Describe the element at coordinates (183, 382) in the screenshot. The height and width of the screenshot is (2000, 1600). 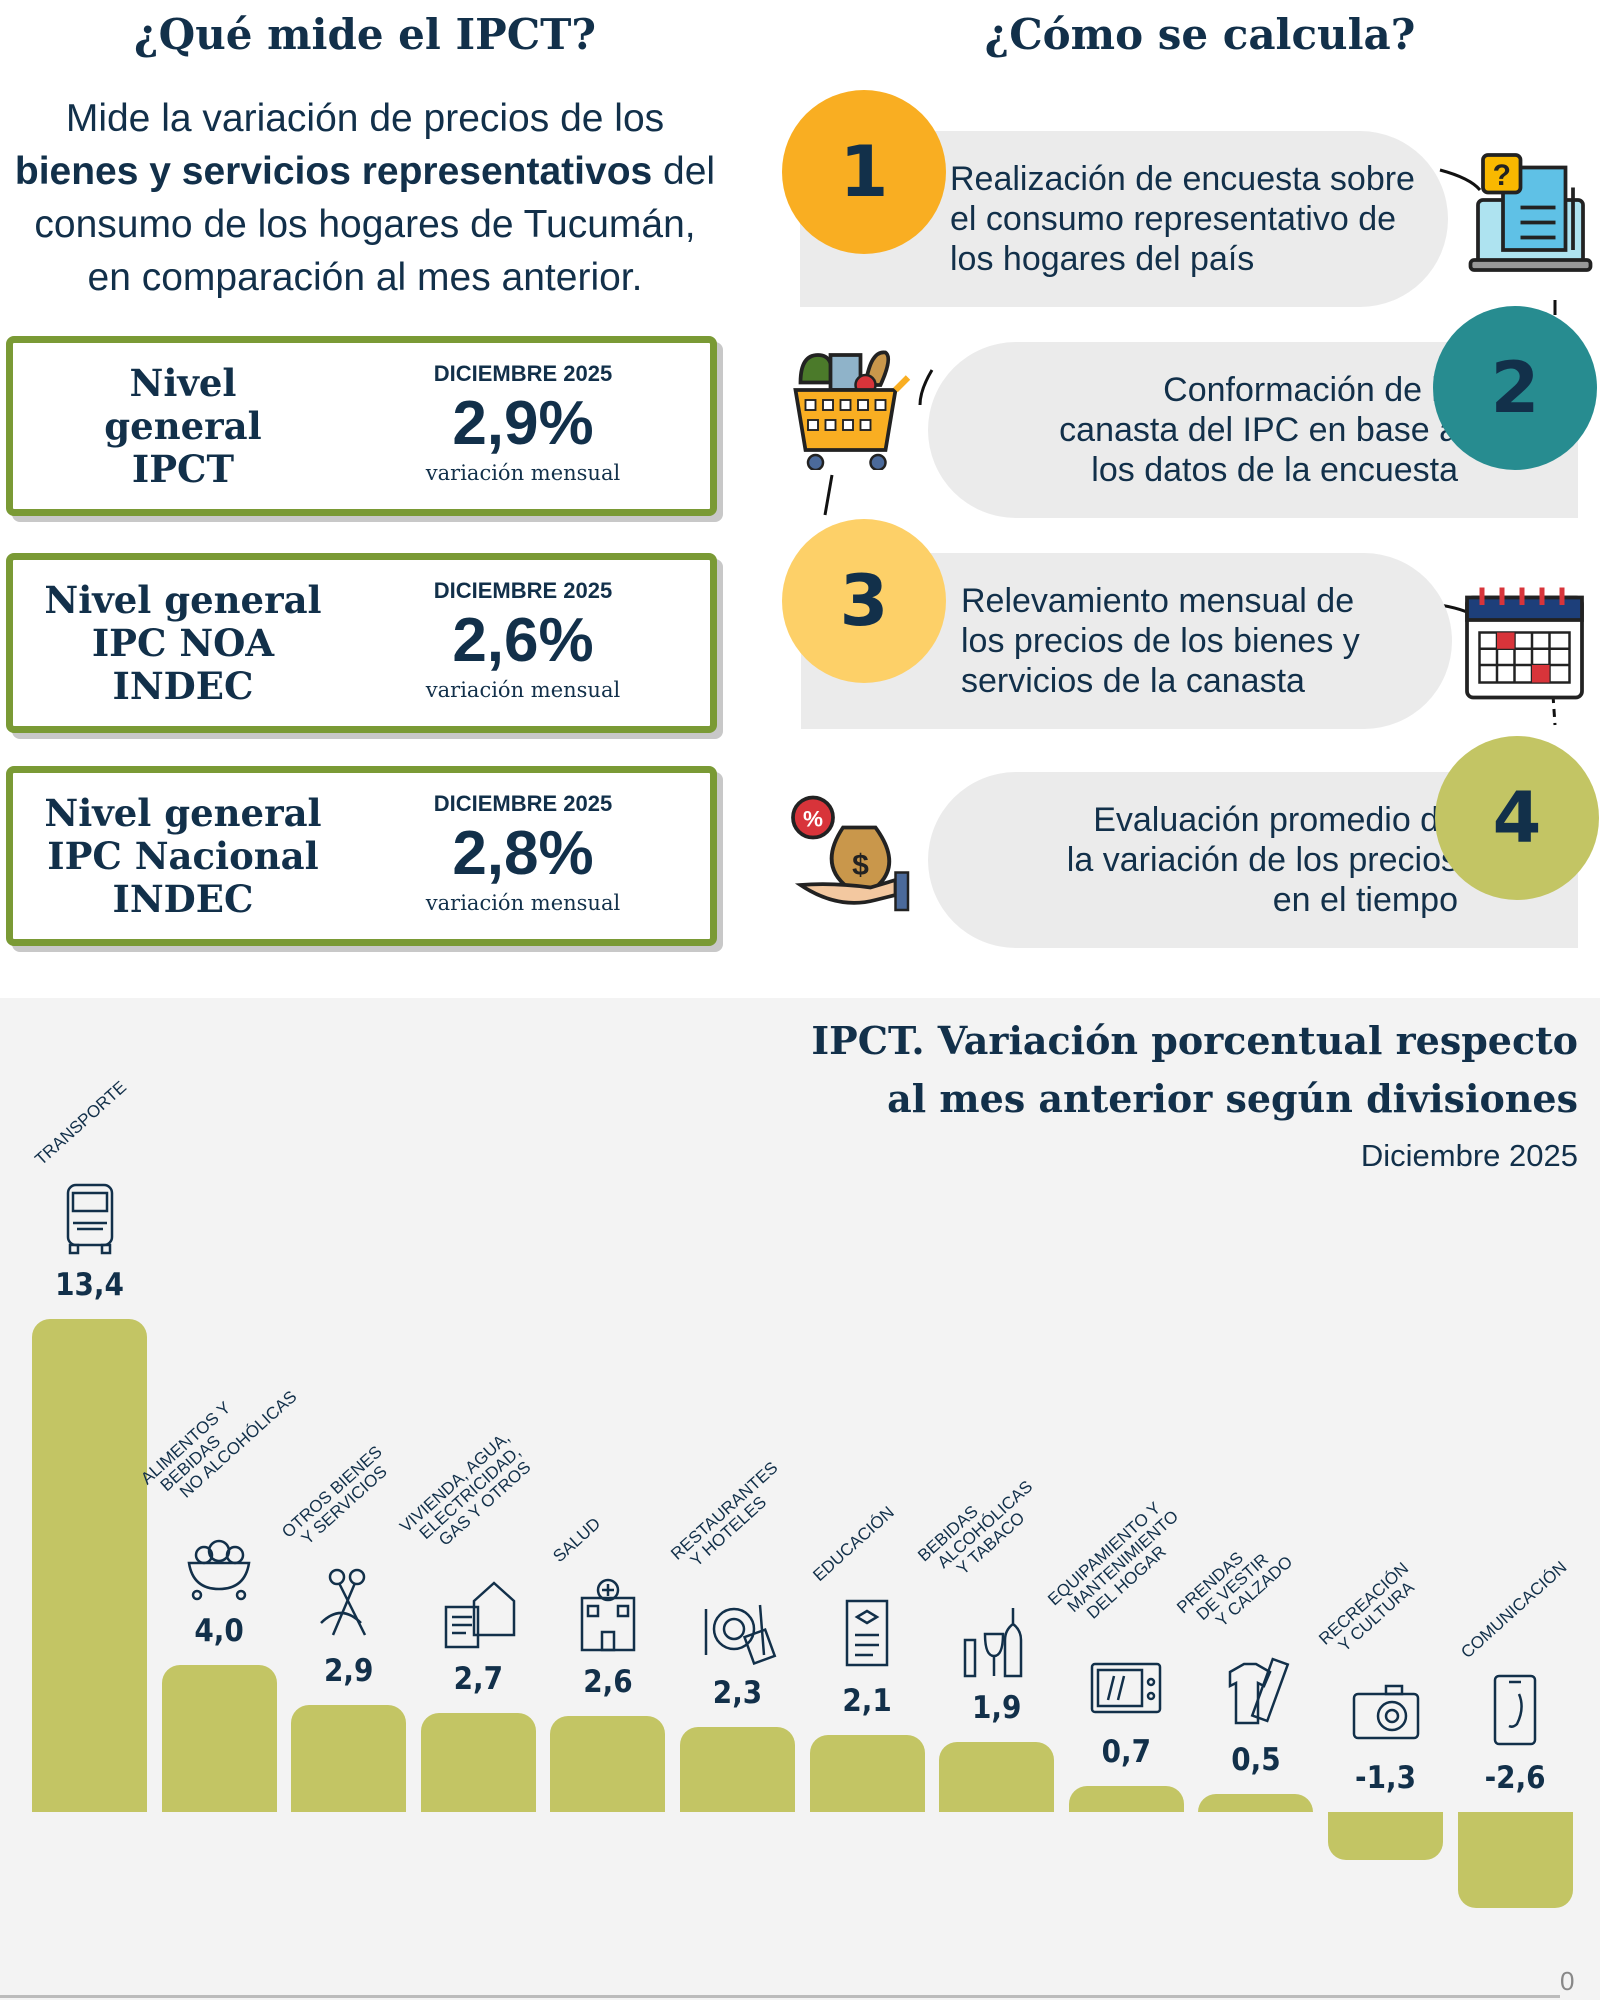
I see `indicator-name-line: Nivel` at that location.